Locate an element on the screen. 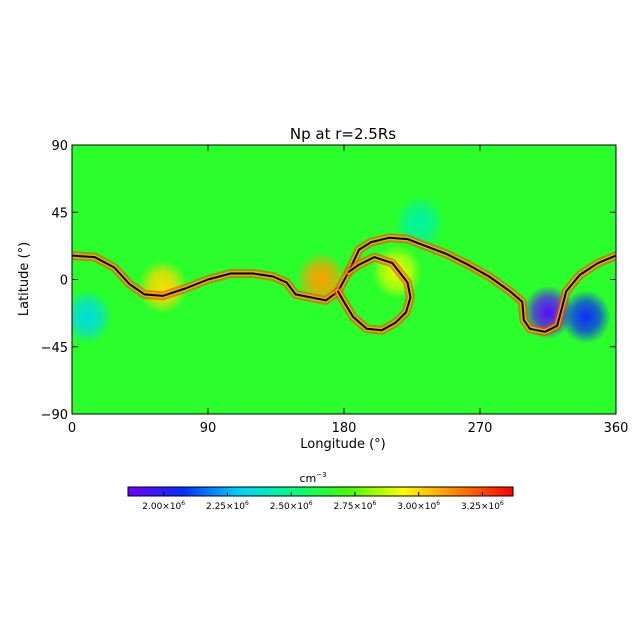  y-tick-label: 90 is located at coordinates (59, 146).